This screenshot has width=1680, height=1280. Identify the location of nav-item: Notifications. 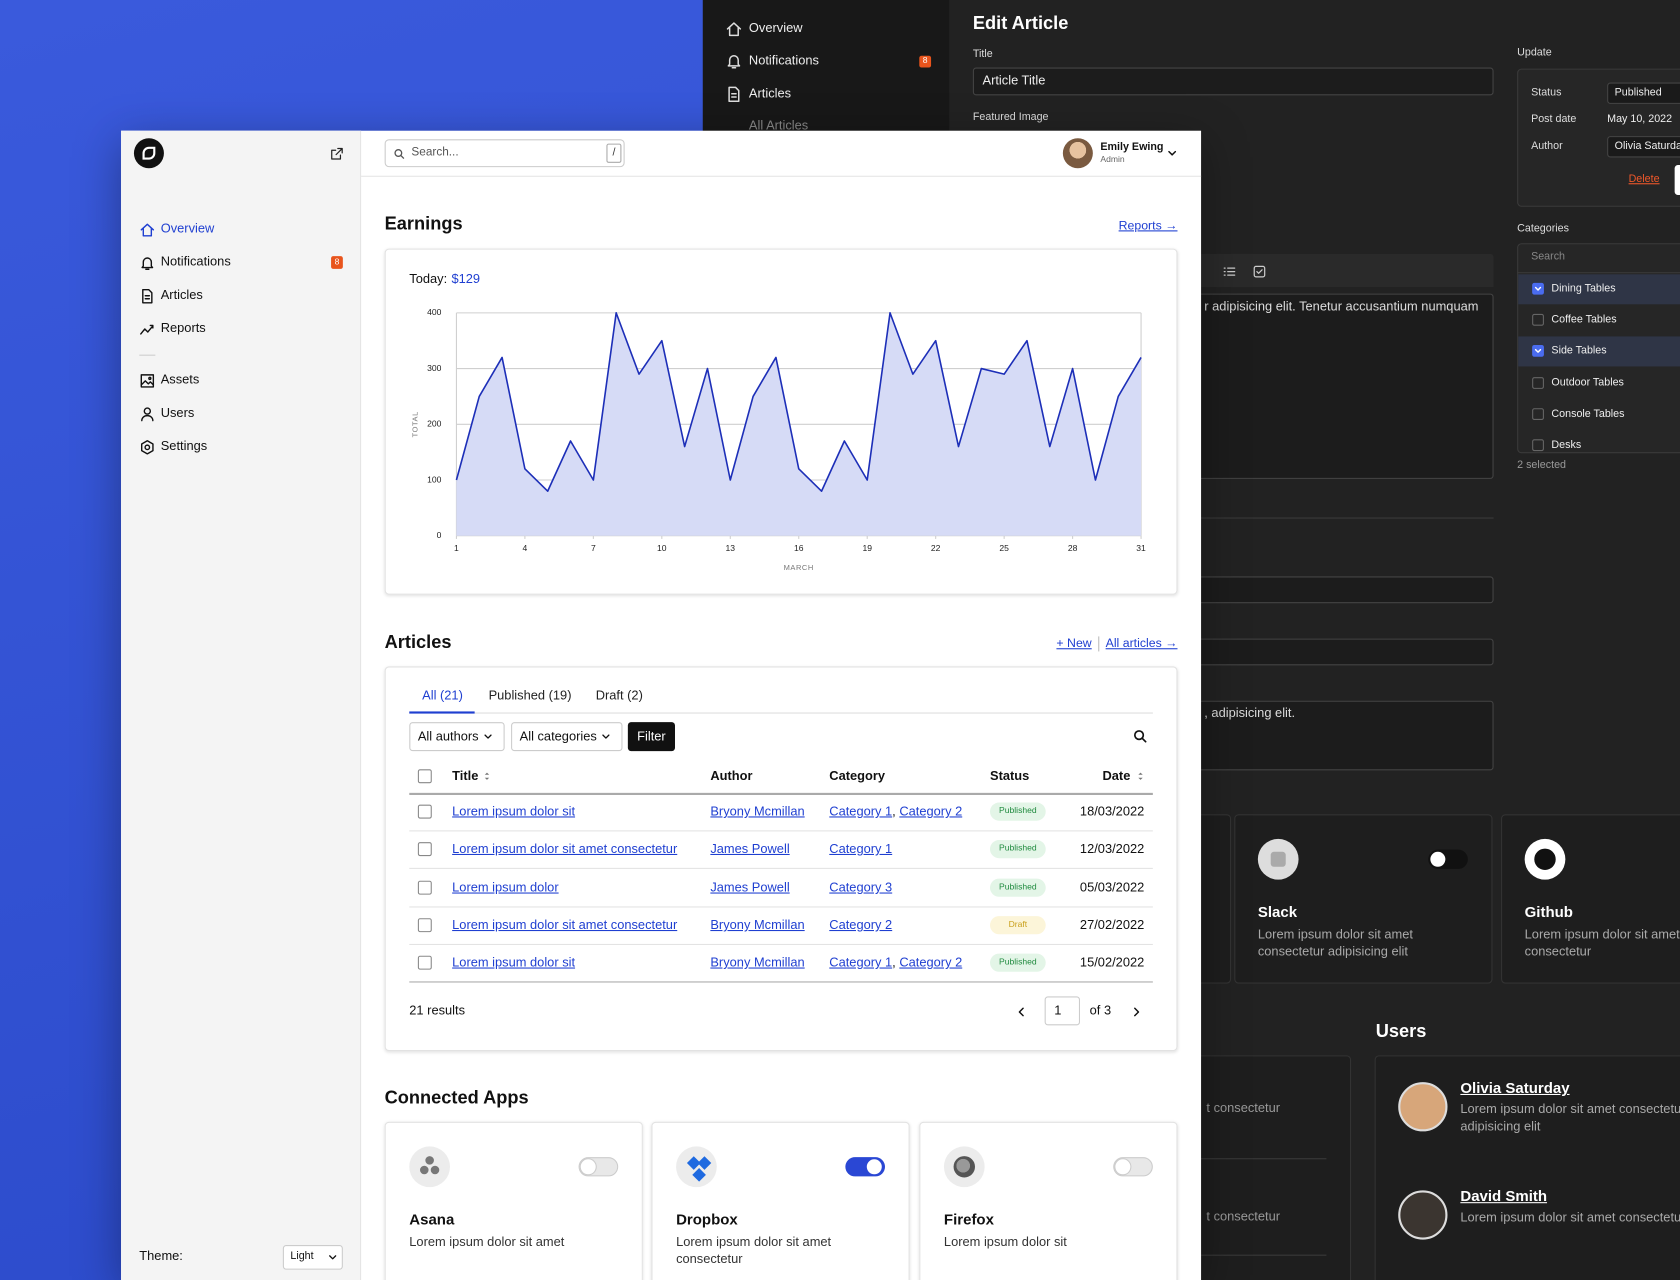
(195, 262).